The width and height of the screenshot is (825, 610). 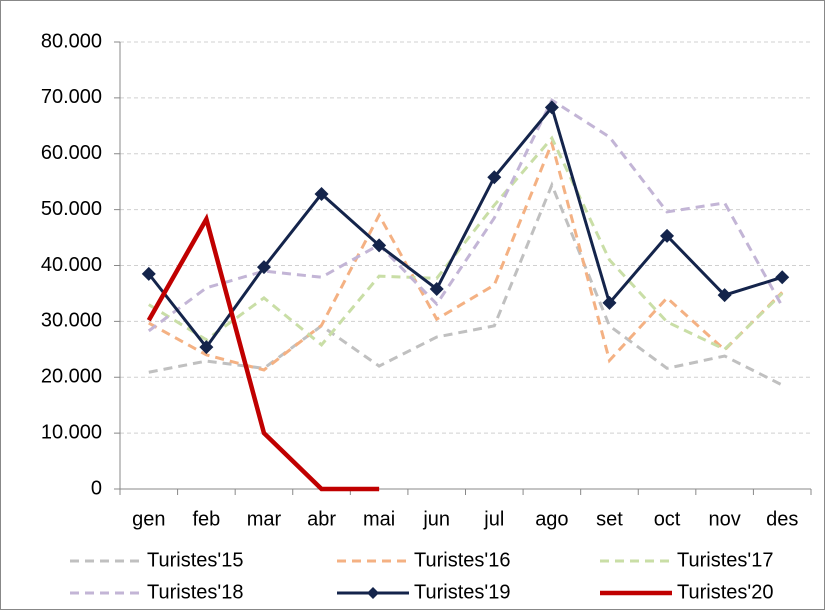 What do you see at coordinates (71, 265) in the screenshot?
I see `y-tick-label: 40.000` at bounding box center [71, 265].